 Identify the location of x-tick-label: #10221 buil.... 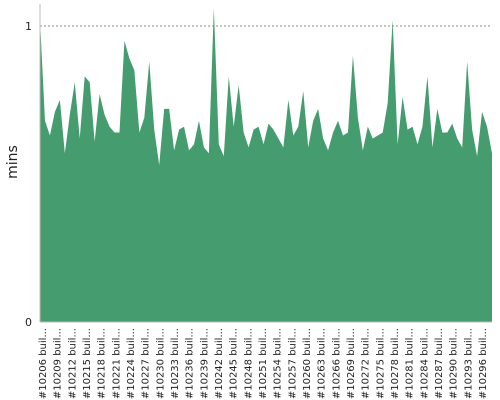
(116, 363).